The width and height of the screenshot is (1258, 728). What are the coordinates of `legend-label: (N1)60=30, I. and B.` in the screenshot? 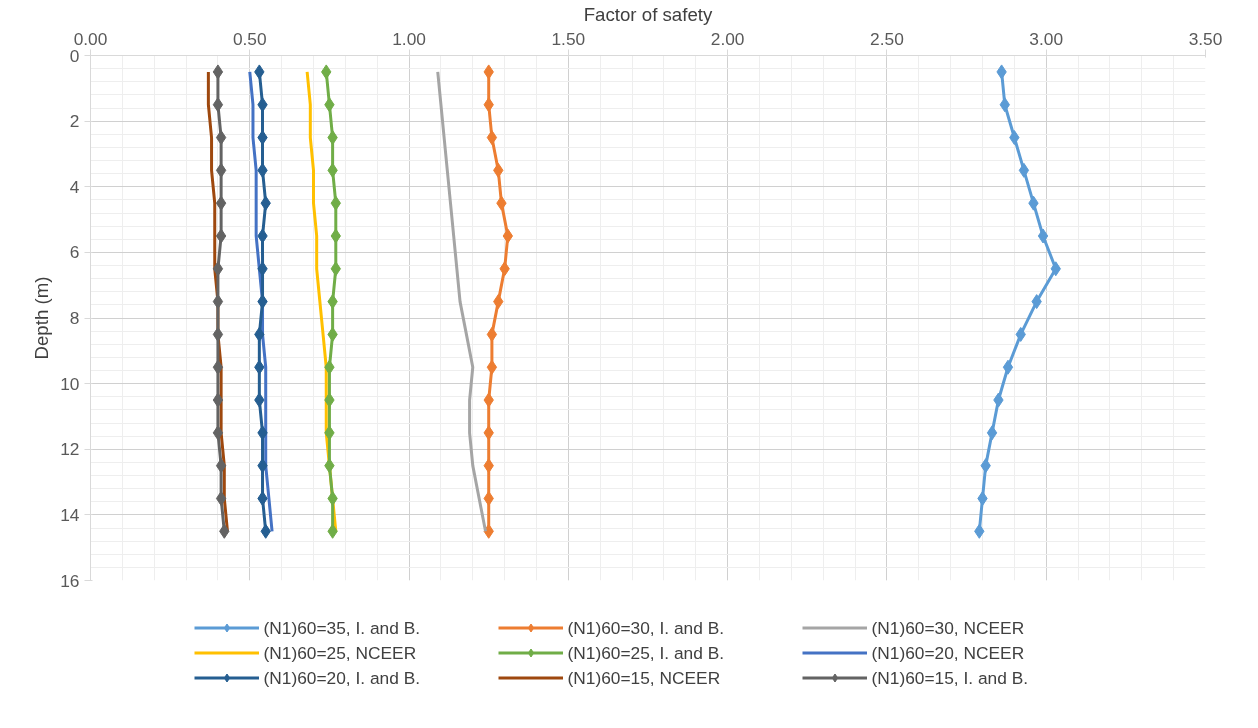 It's located at (646, 627).